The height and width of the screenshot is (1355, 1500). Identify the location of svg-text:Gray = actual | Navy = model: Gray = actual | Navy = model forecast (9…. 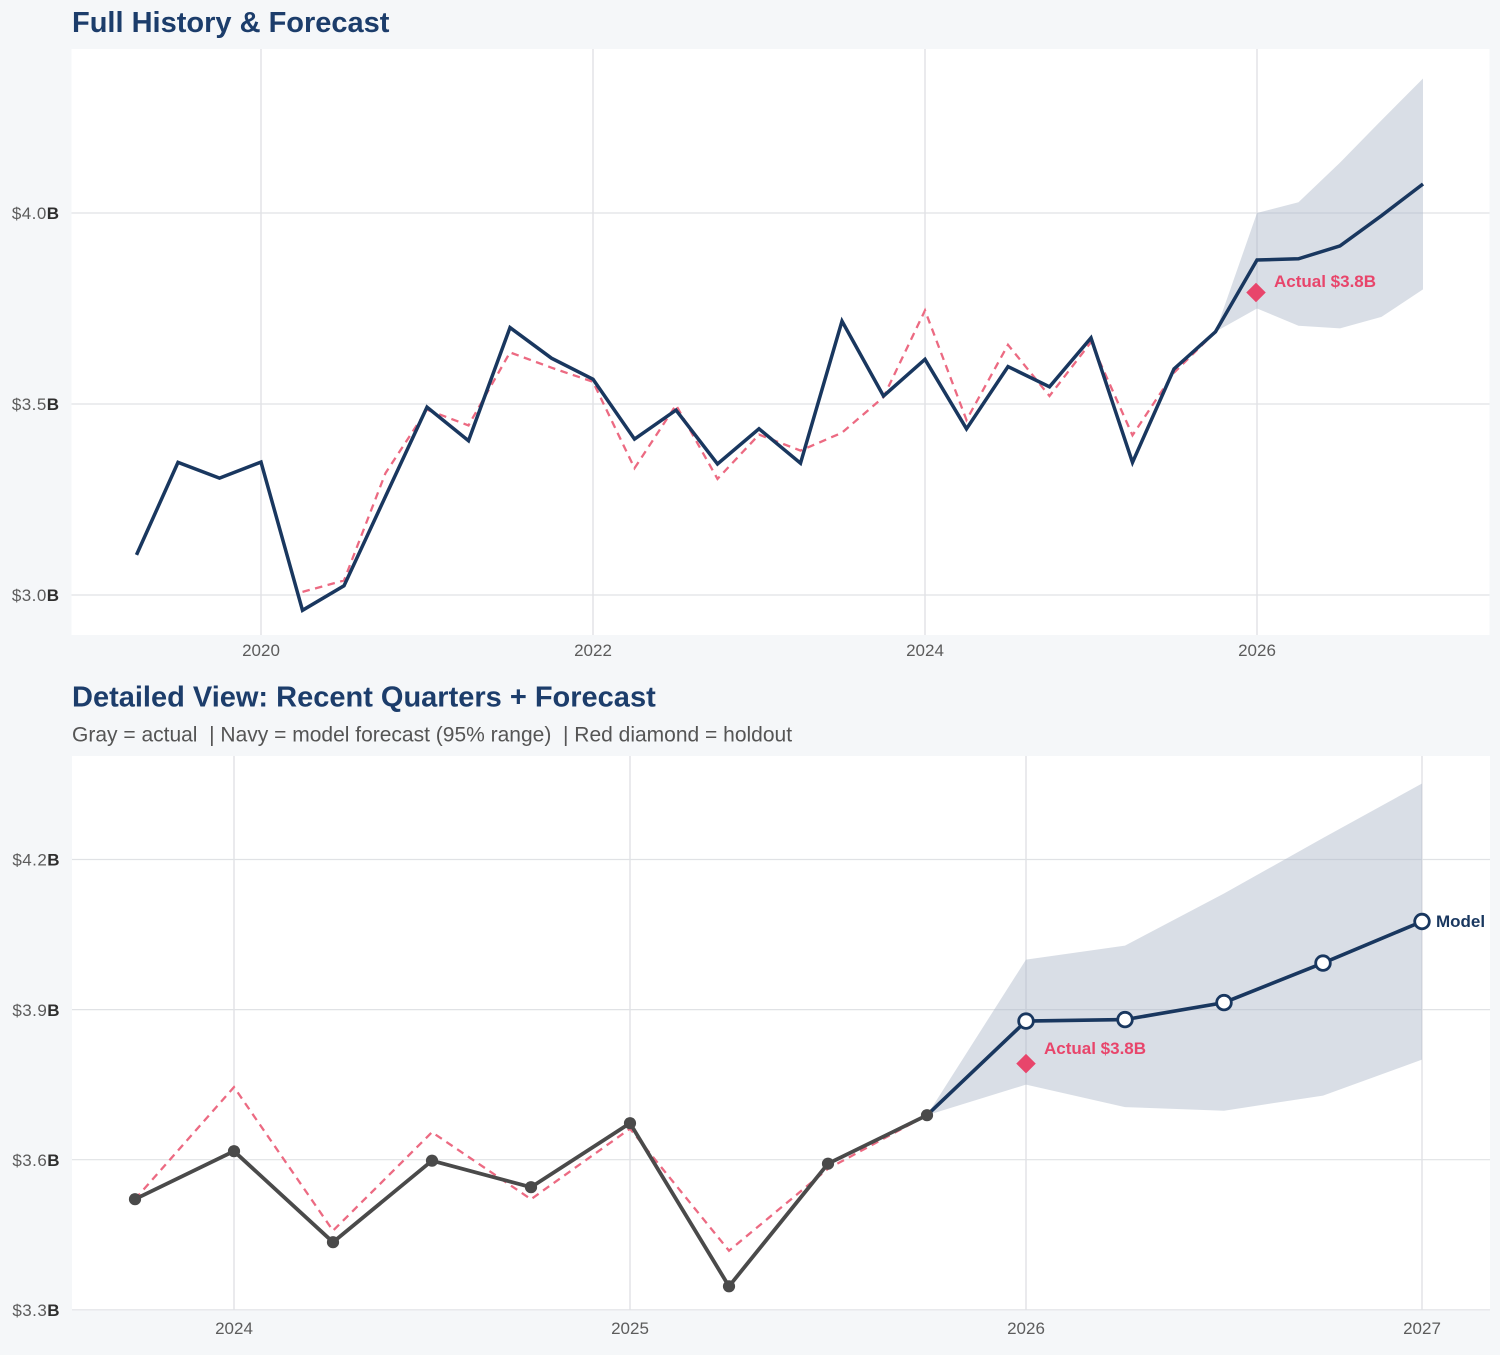
(432, 735).